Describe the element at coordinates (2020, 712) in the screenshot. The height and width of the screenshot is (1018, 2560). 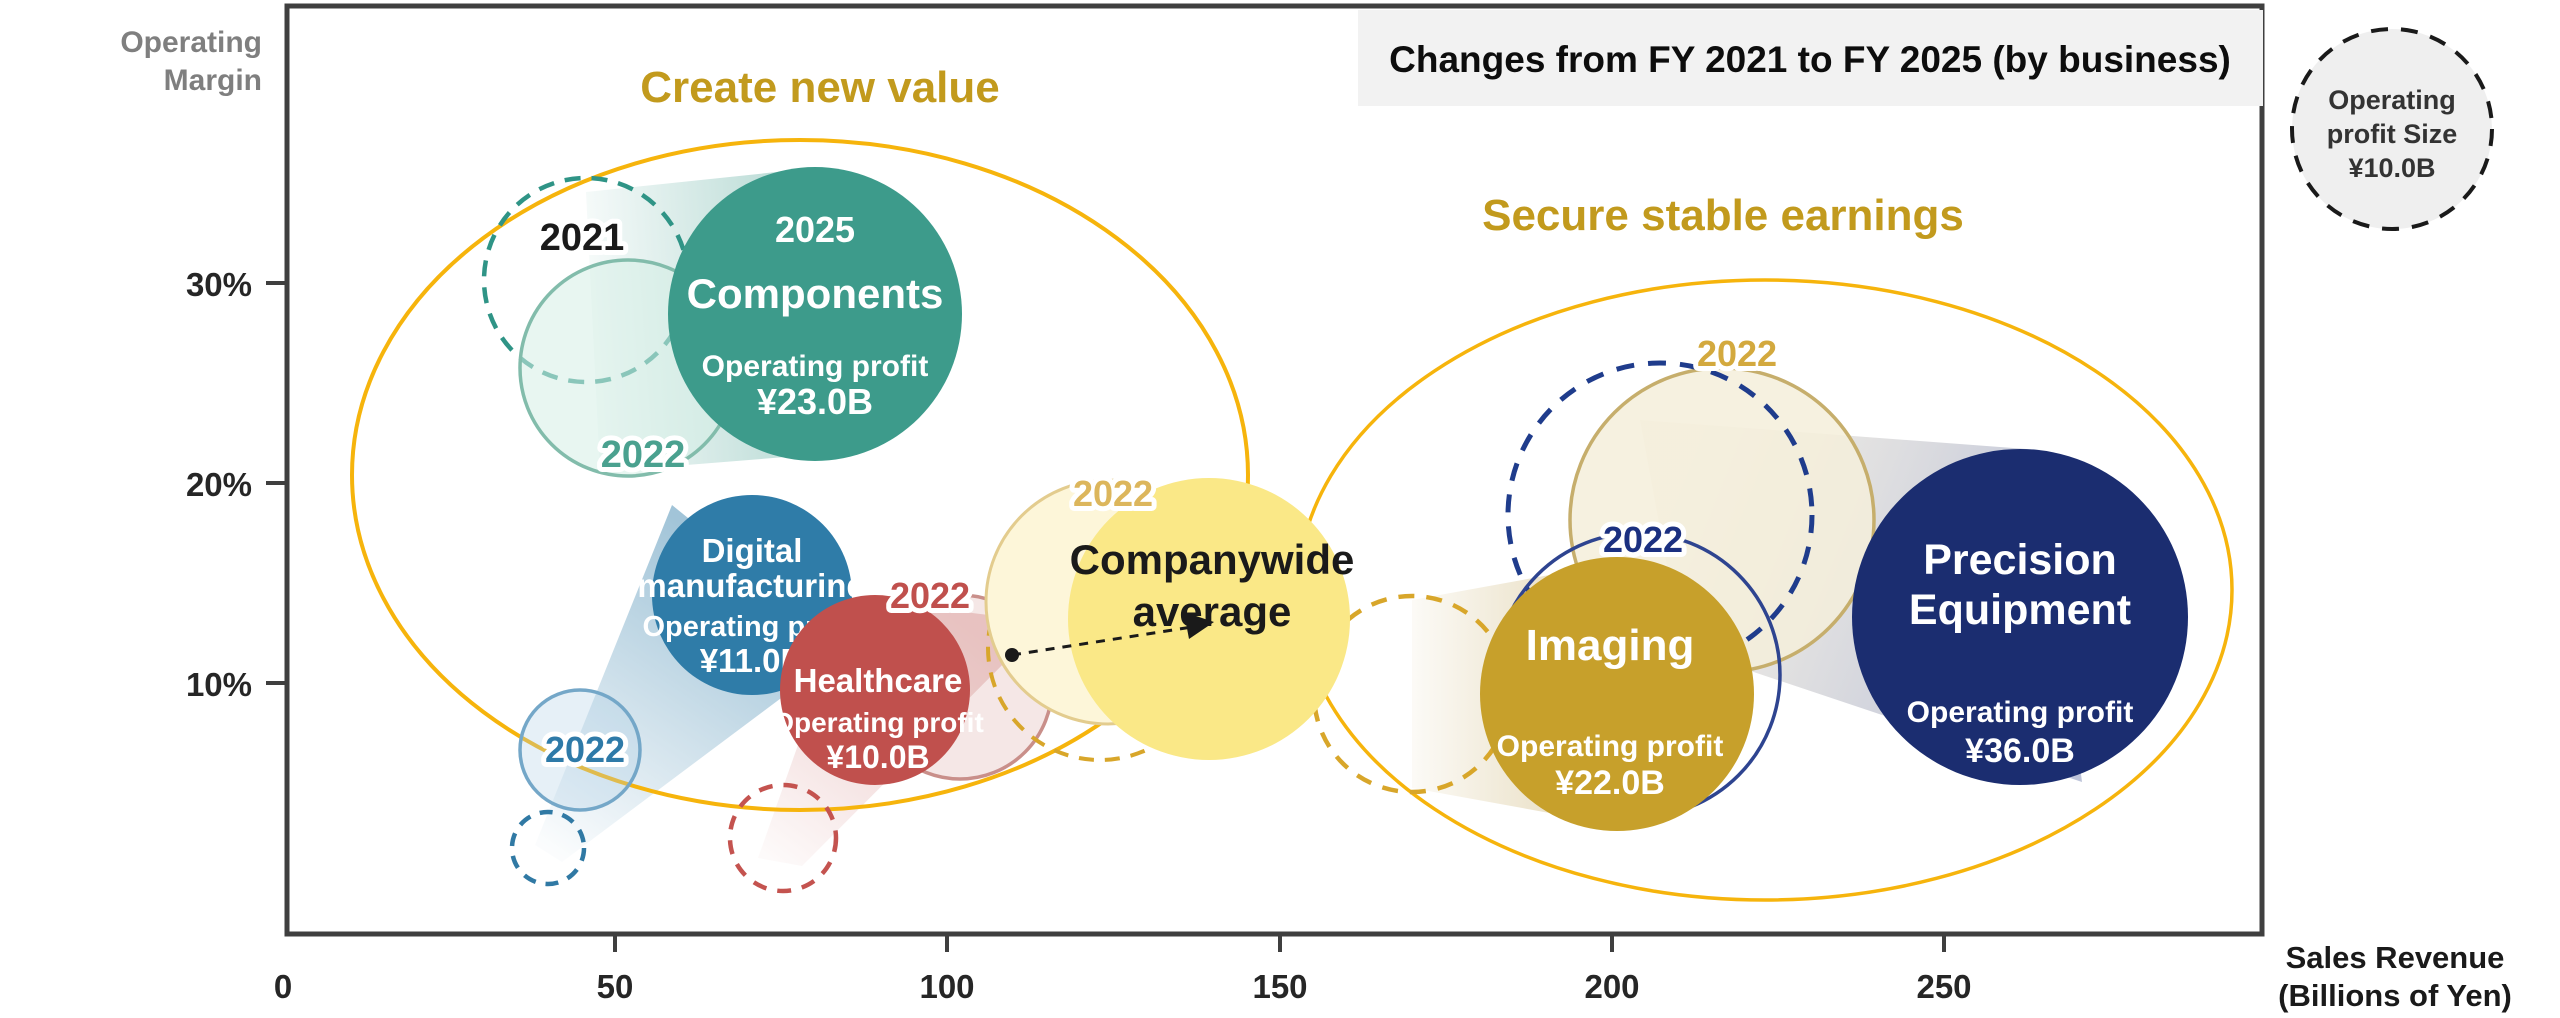
I see `precision-profit-label: Operating profit` at that location.